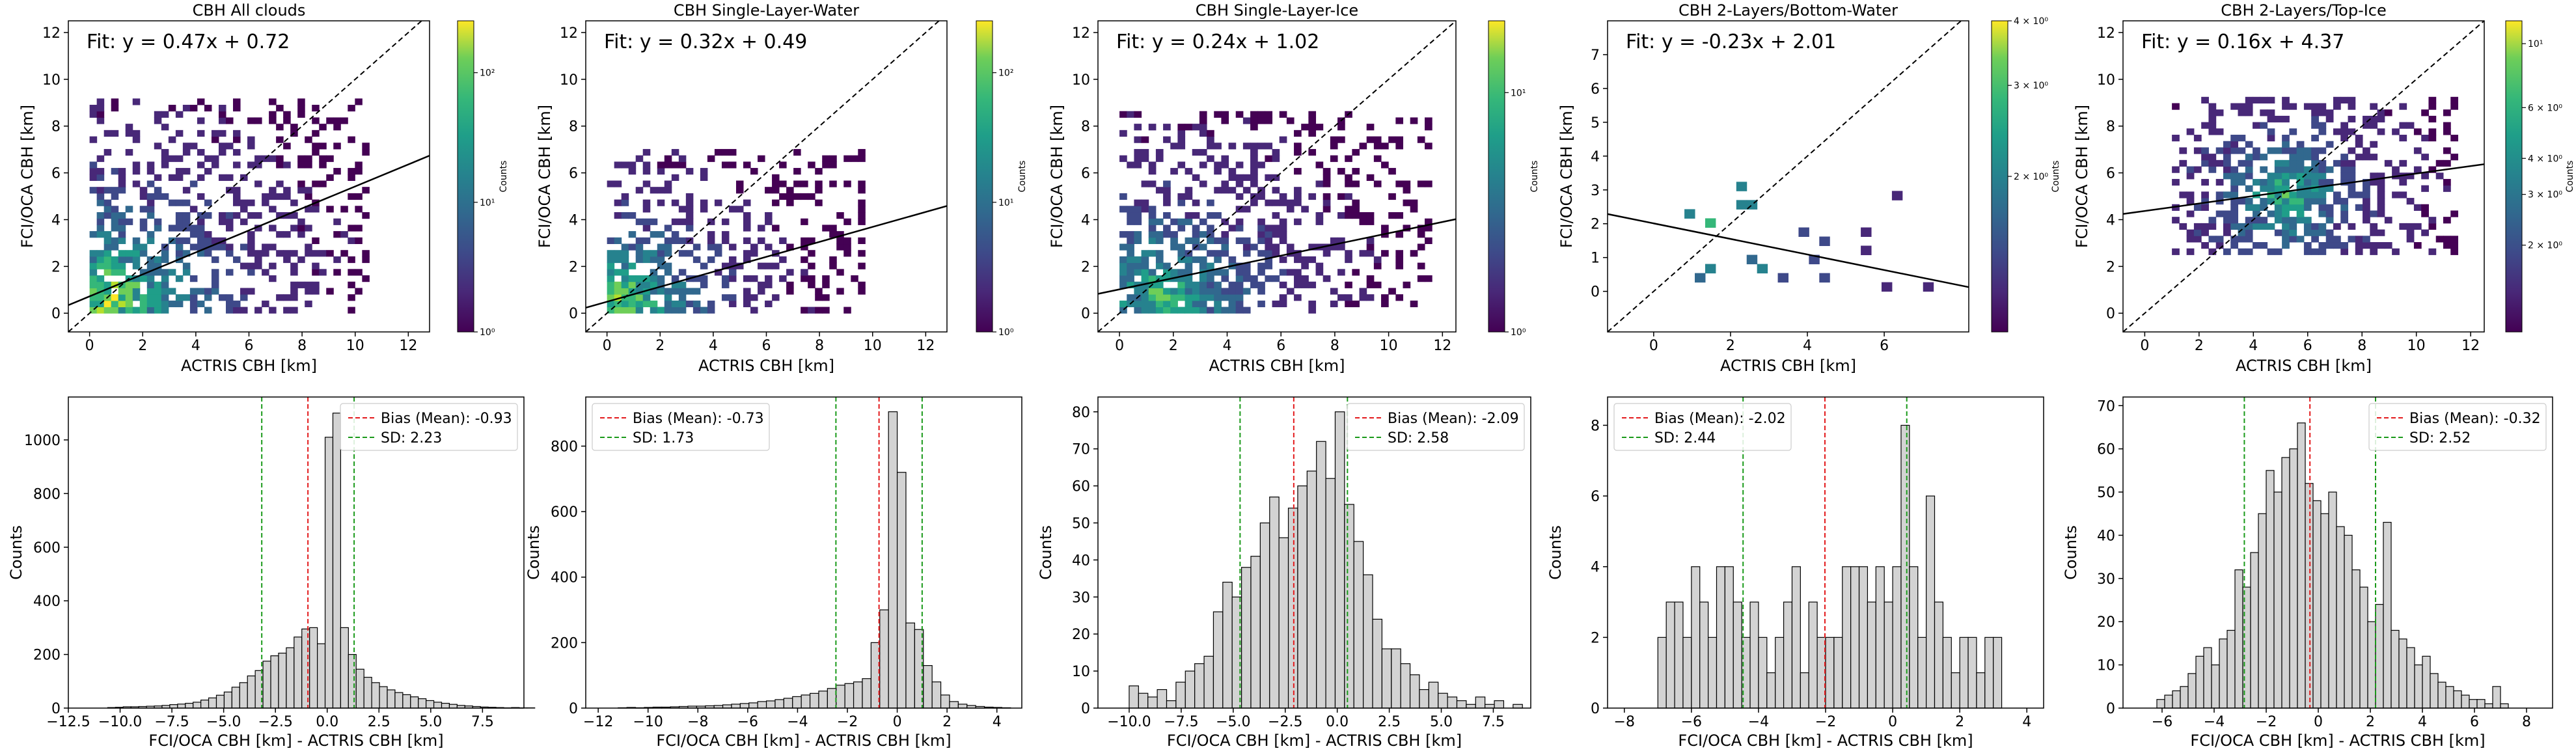  What do you see at coordinates (1389, 722) in the screenshot?
I see `x-tick-label: 2.5` at bounding box center [1389, 722].